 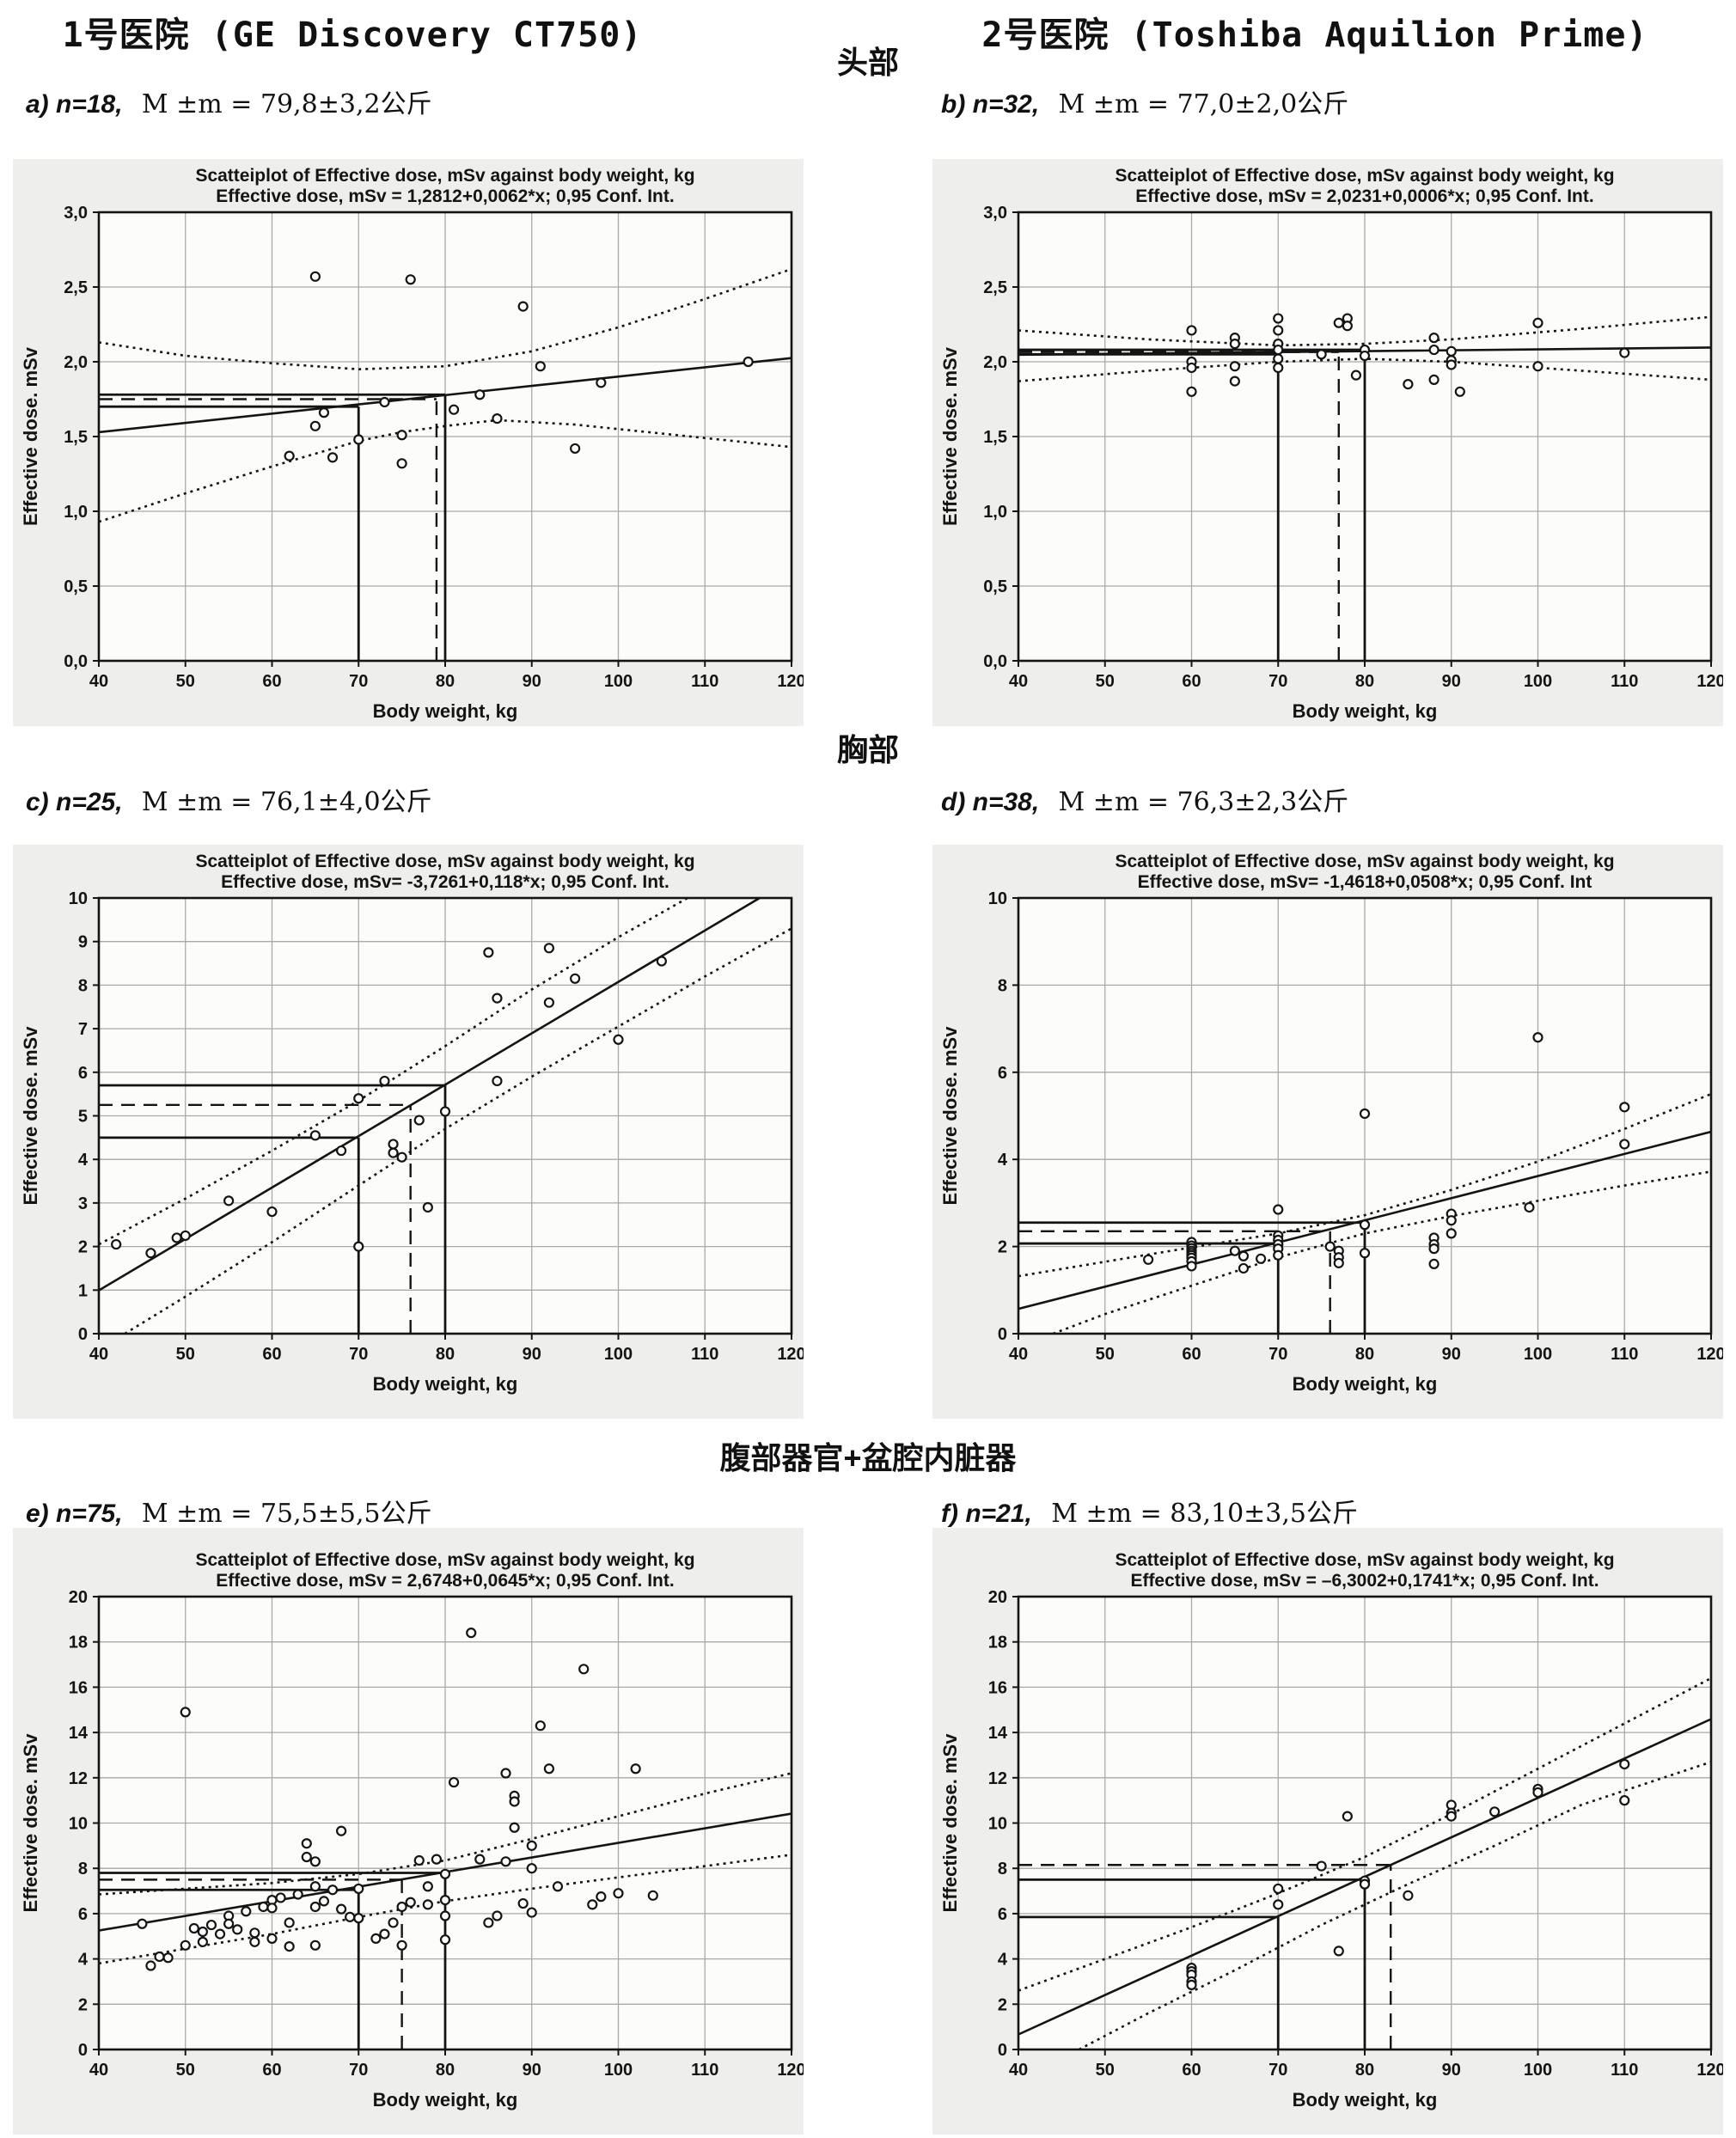 I want to click on y-tick-label: 20, so click(x=78, y=1598).